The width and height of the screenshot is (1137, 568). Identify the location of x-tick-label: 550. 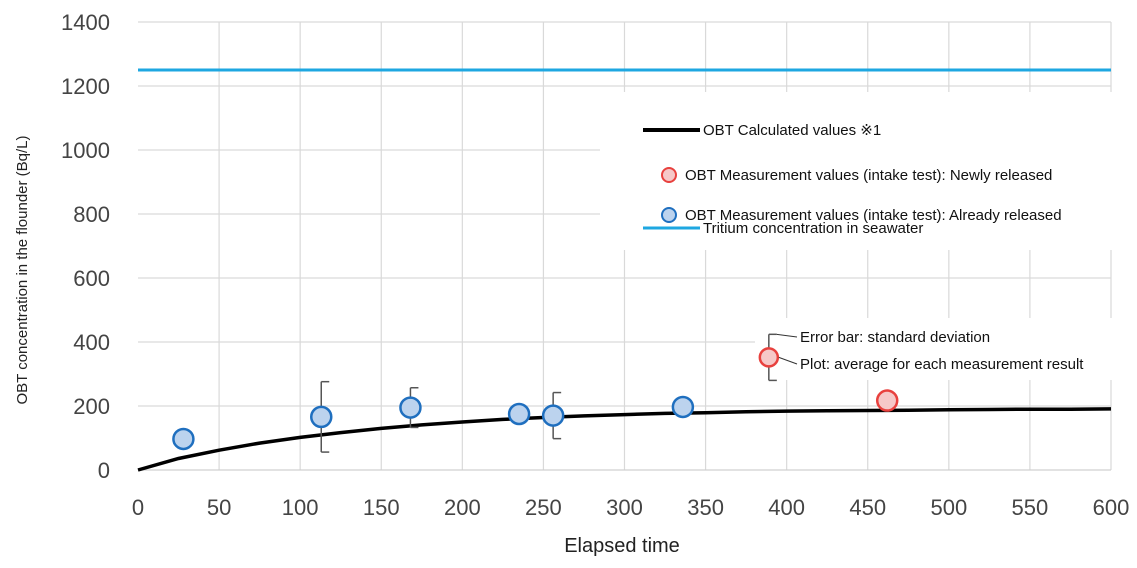
(1030, 507).